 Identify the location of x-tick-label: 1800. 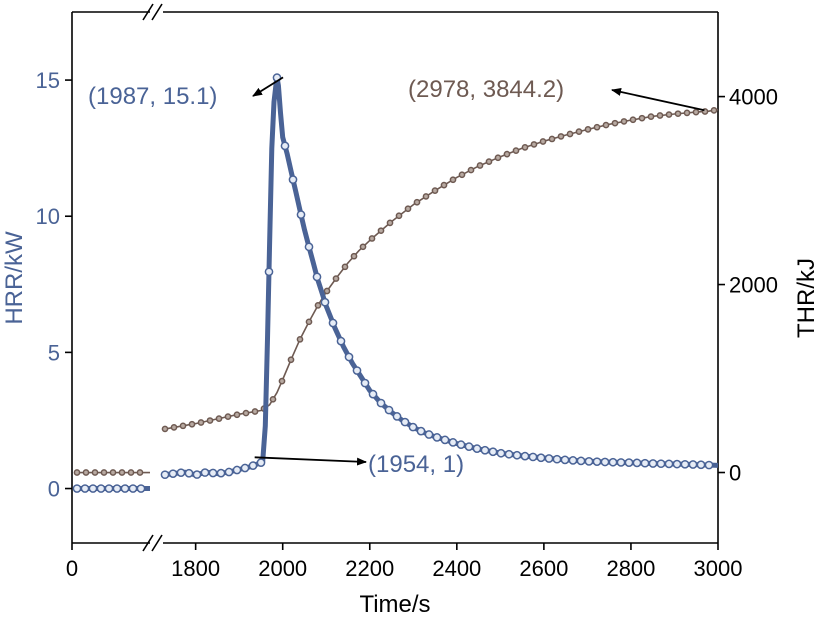
(195, 568).